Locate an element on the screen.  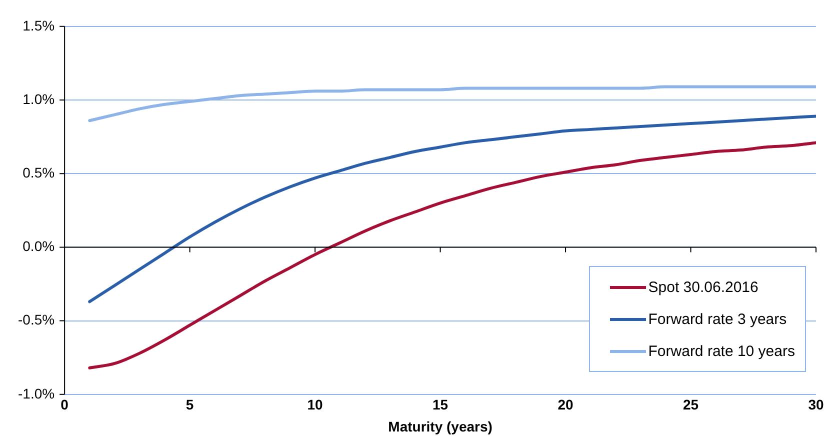
x-tick-label: 0 is located at coordinates (64, 404).